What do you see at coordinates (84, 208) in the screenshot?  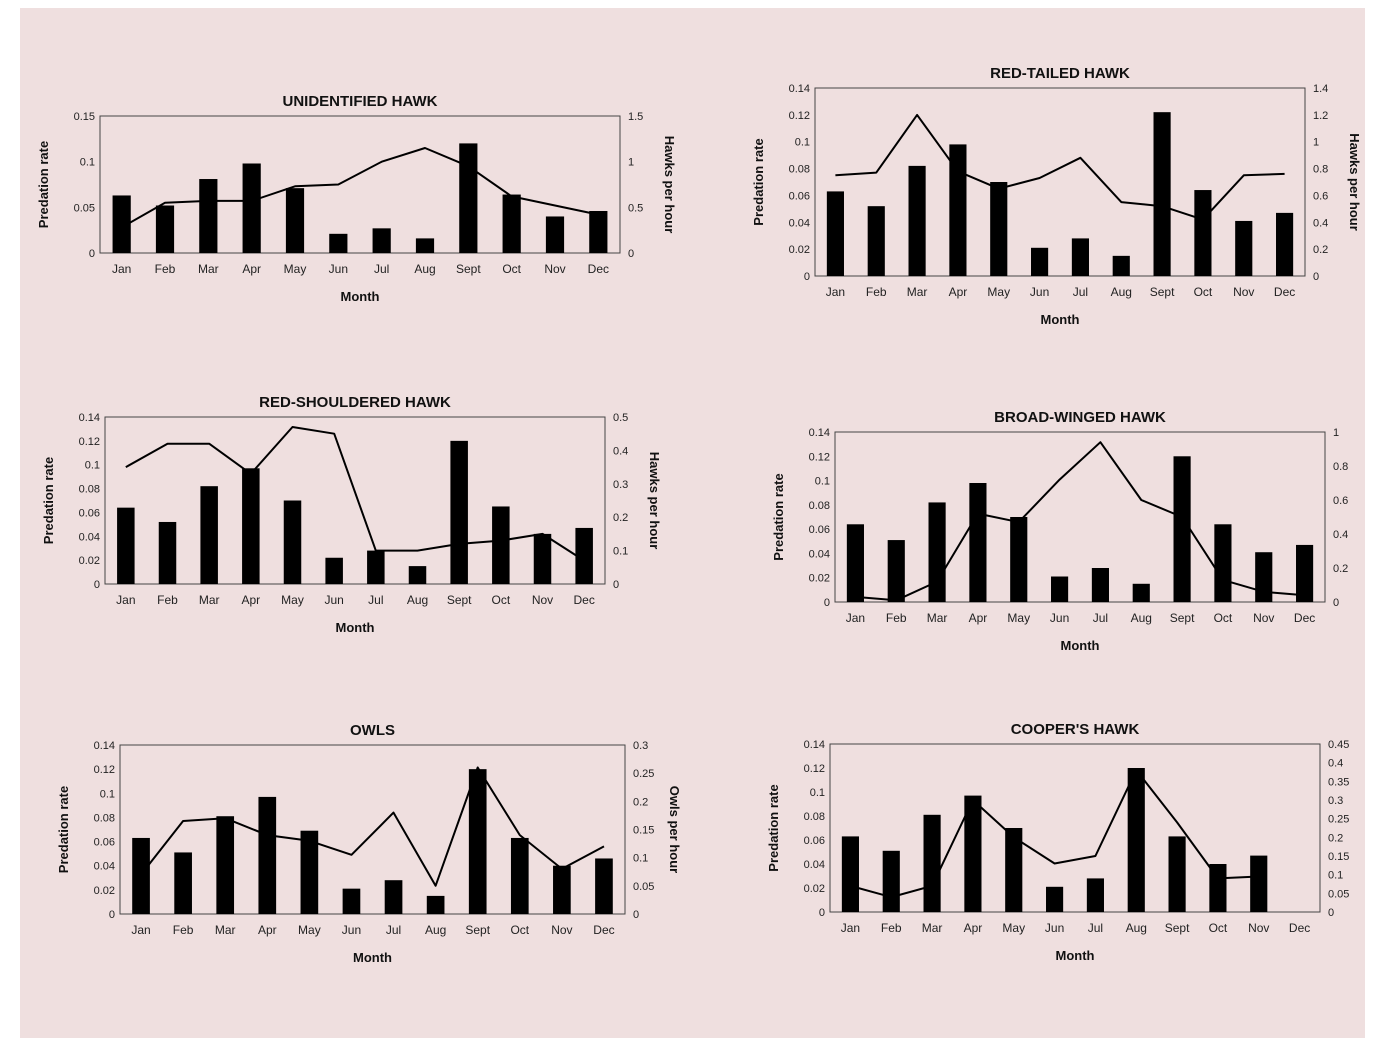 I see `y-tick-label: 0.05` at bounding box center [84, 208].